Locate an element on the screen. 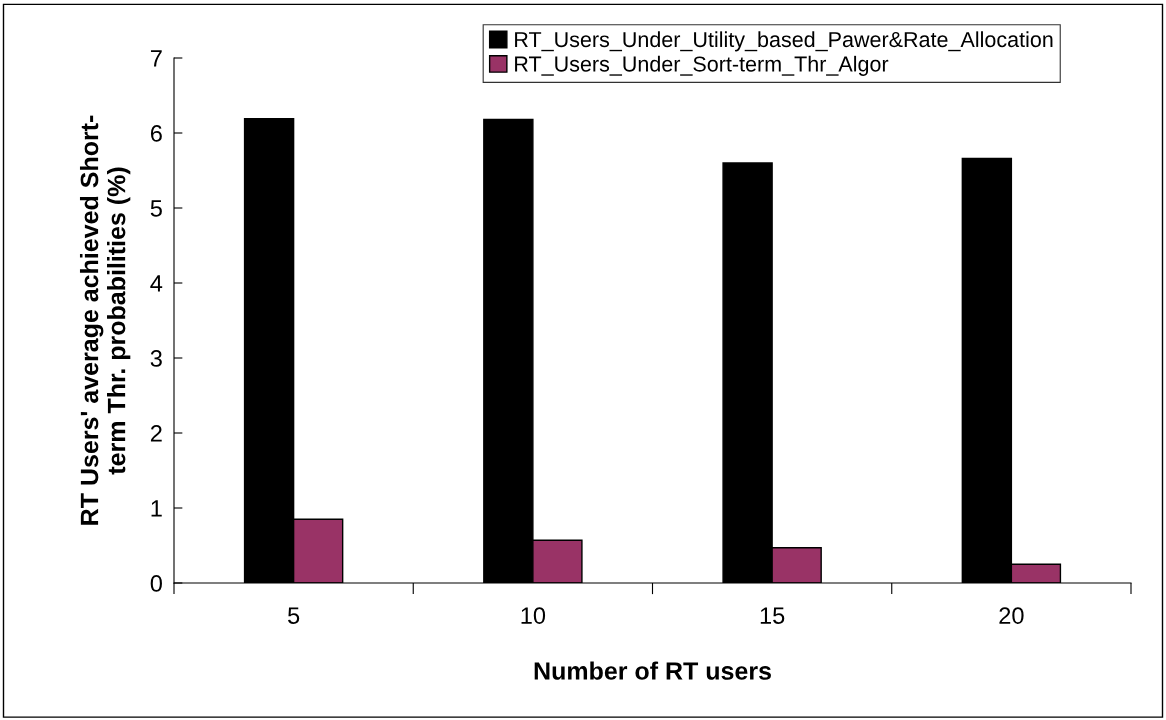 This screenshot has width=1166, height=720. x-axis-title: Number of RT users is located at coordinates (652, 670).